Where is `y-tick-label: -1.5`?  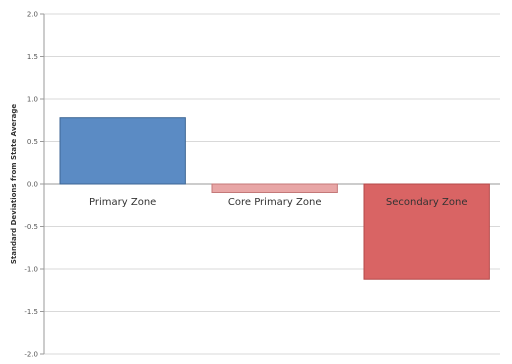 y-tick-label: -1.5 is located at coordinates (31, 312).